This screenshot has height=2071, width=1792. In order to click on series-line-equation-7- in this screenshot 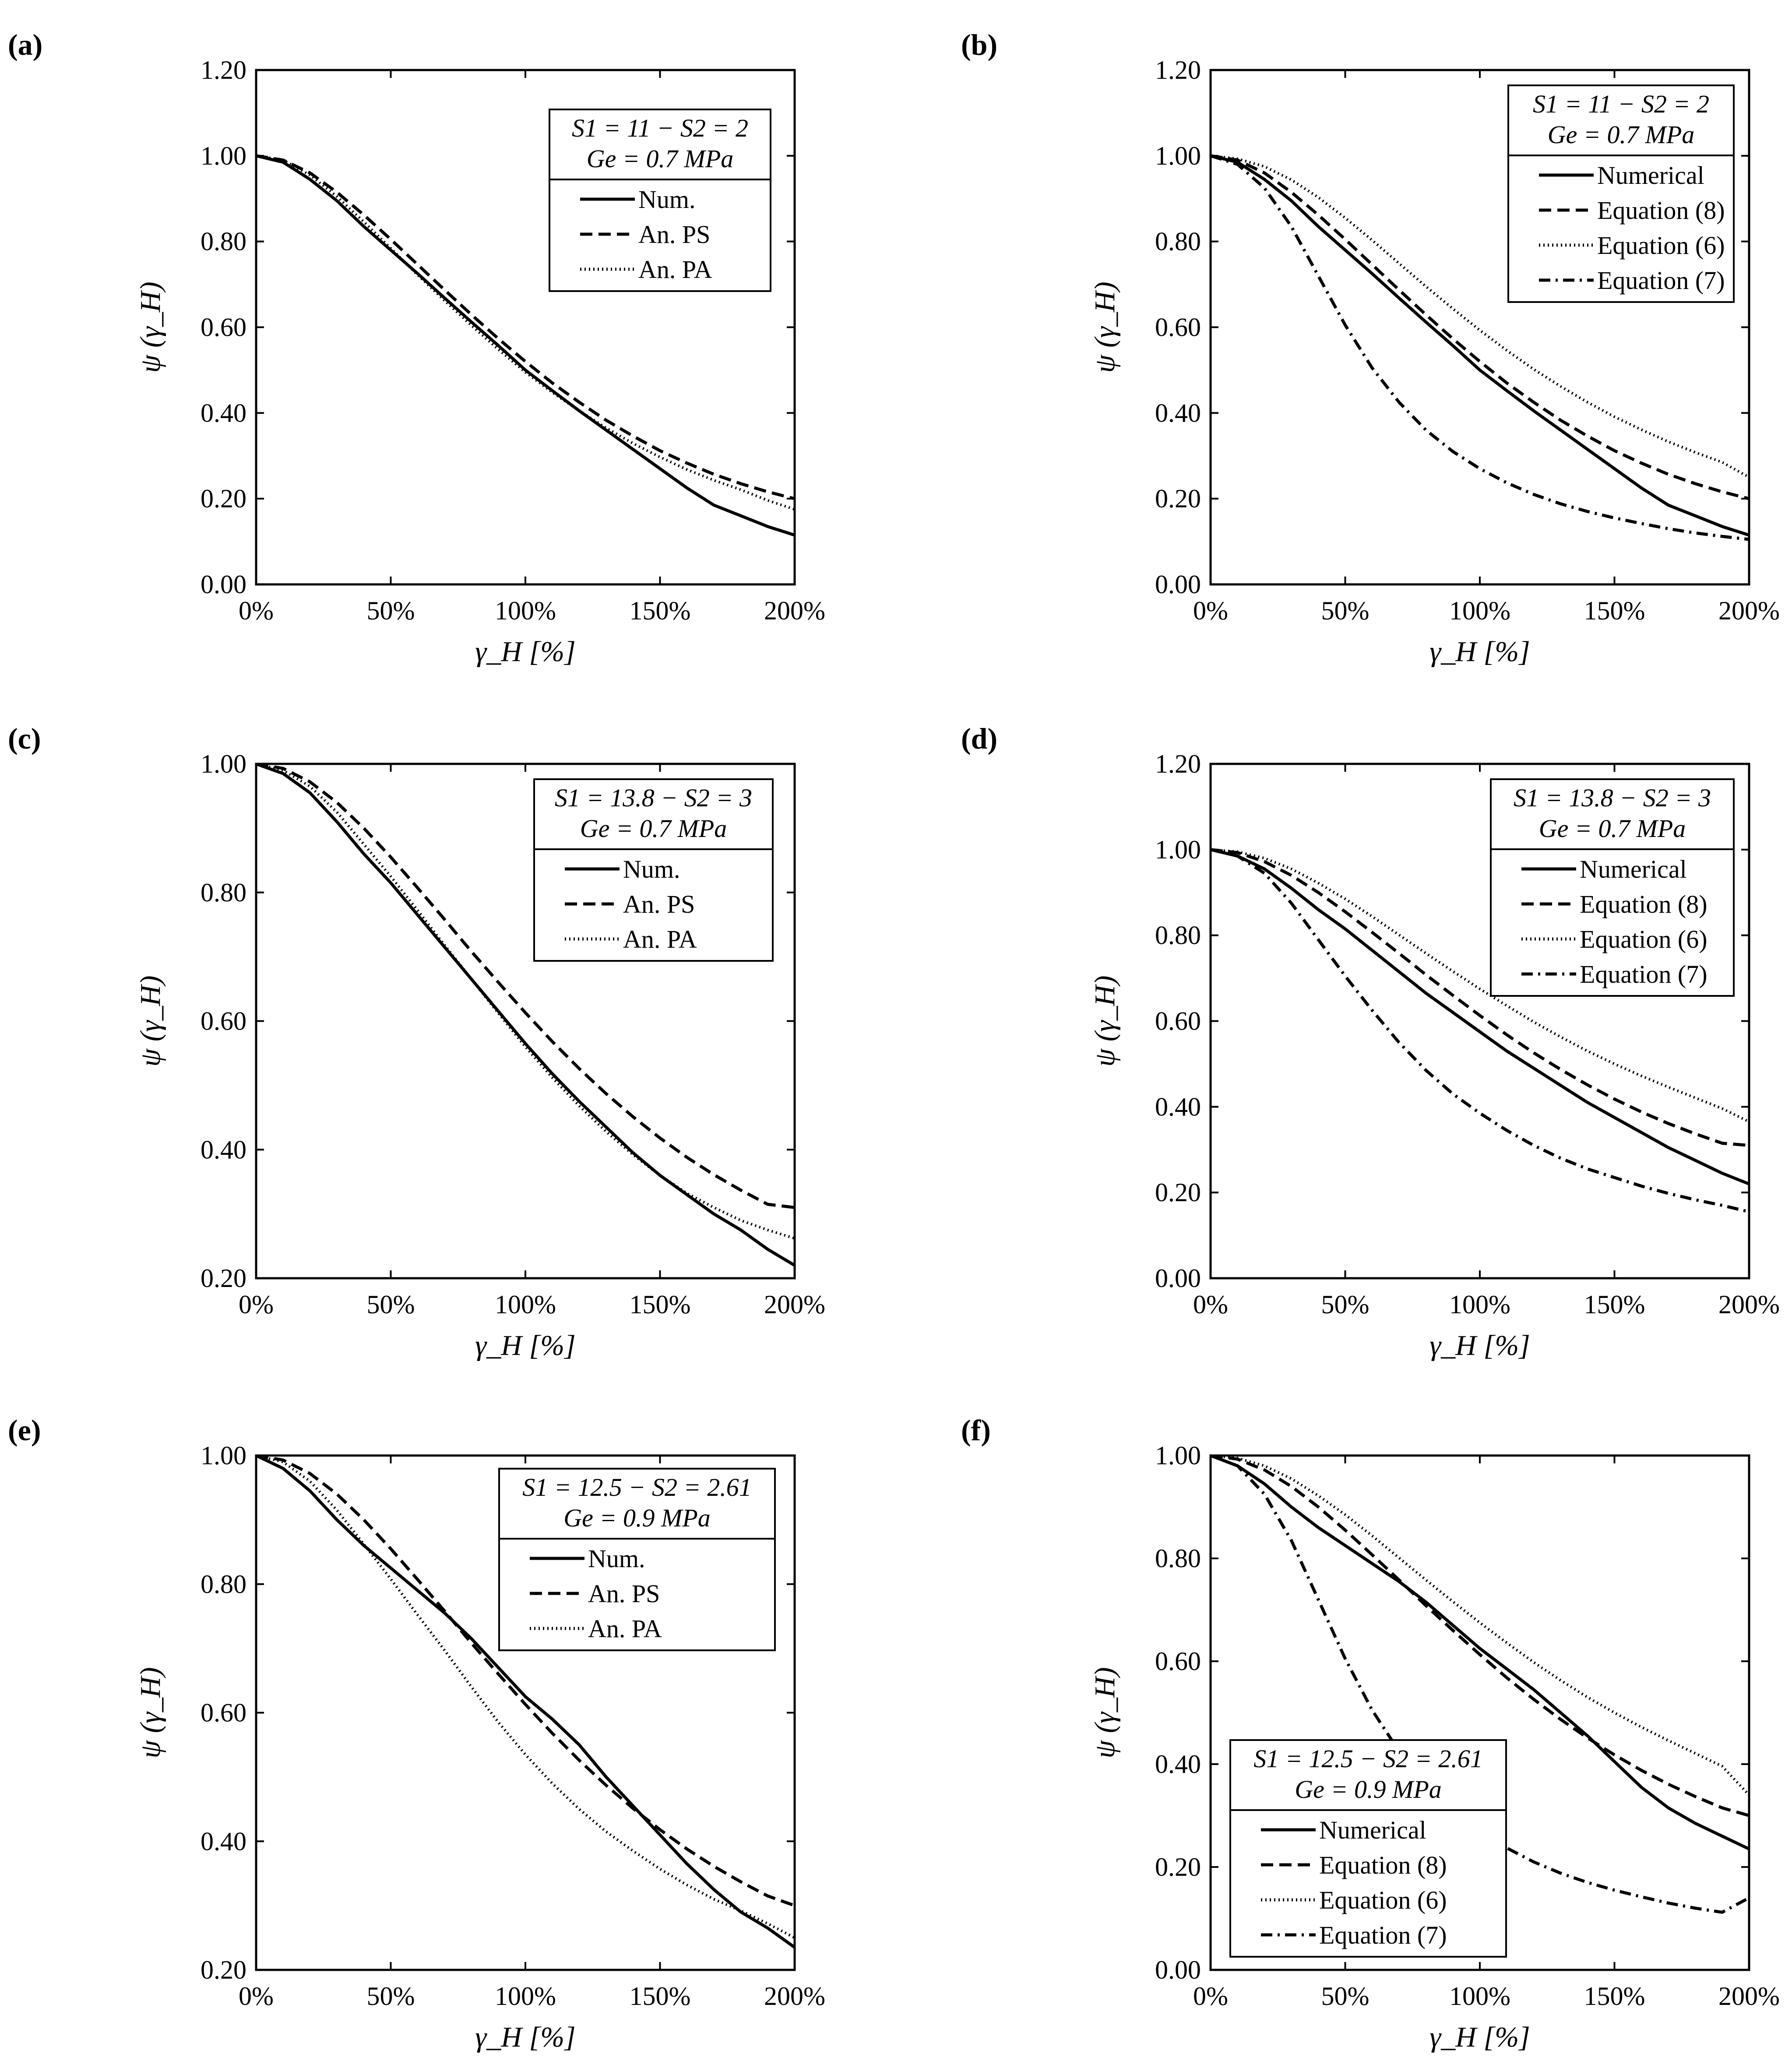, I will do `click(1480, 1030)`.